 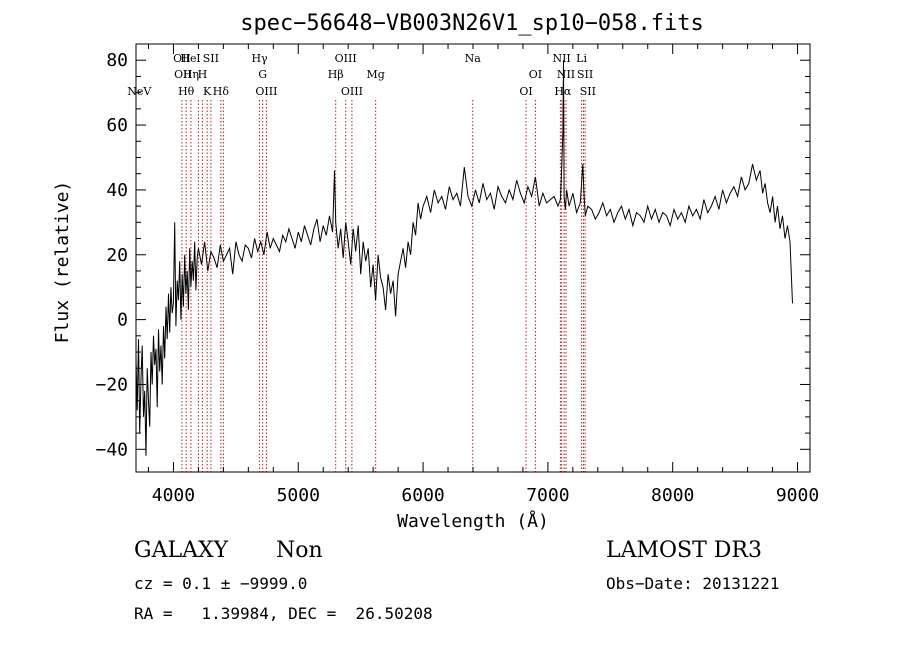 What do you see at coordinates (203, 74) in the screenshot?
I see `emission-line-label: H` at bounding box center [203, 74].